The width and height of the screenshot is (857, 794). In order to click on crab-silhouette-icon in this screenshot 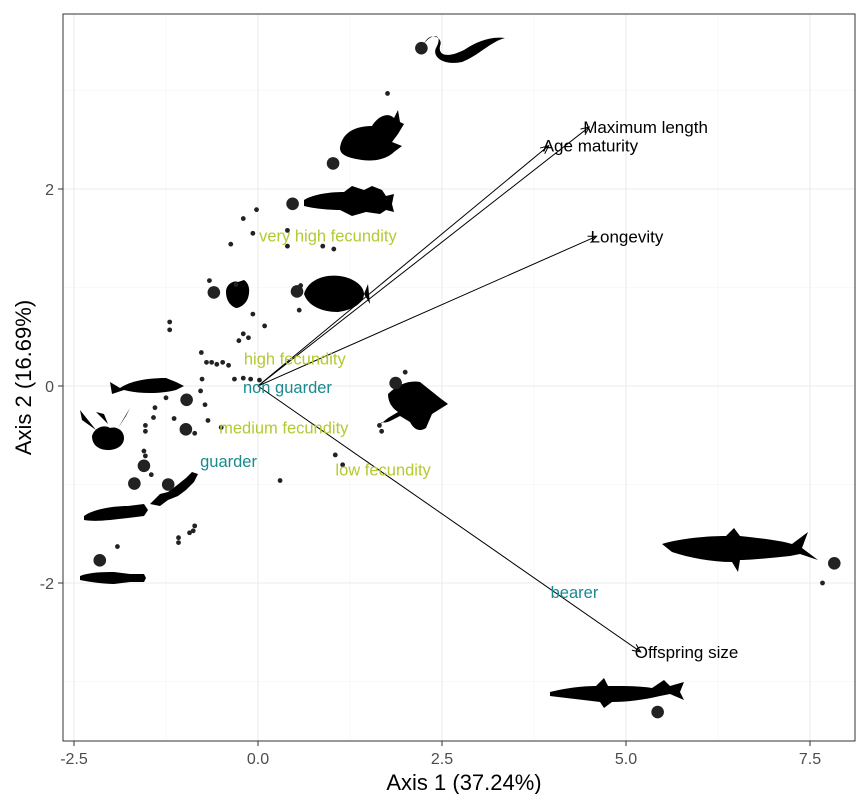, I will do `click(106, 433)`.